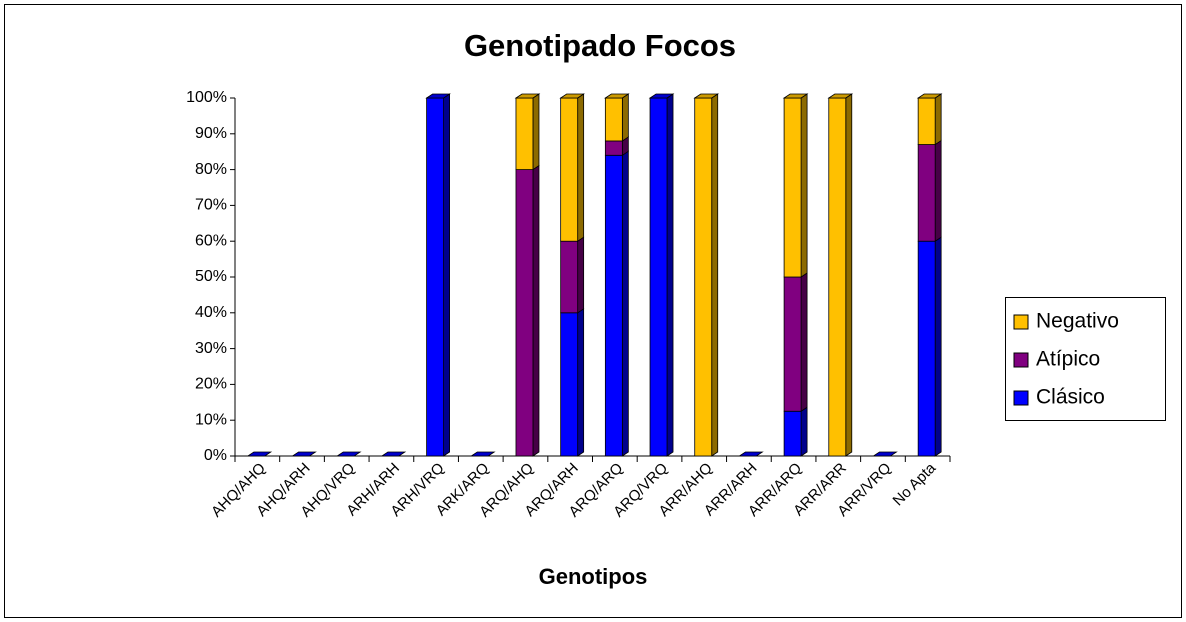 The image size is (1186, 622). I want to click on legend-box, so click(1085, 359).